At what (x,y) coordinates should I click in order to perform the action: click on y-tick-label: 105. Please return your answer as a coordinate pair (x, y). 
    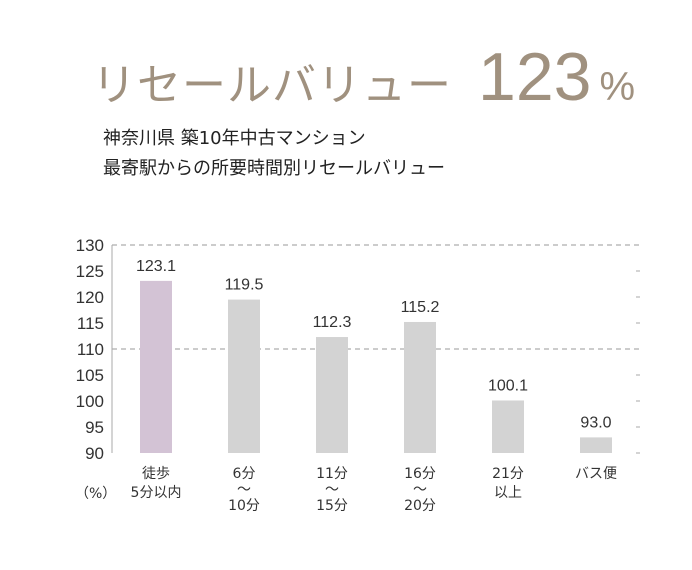
    Looking at the image, I should click on (90, 375).